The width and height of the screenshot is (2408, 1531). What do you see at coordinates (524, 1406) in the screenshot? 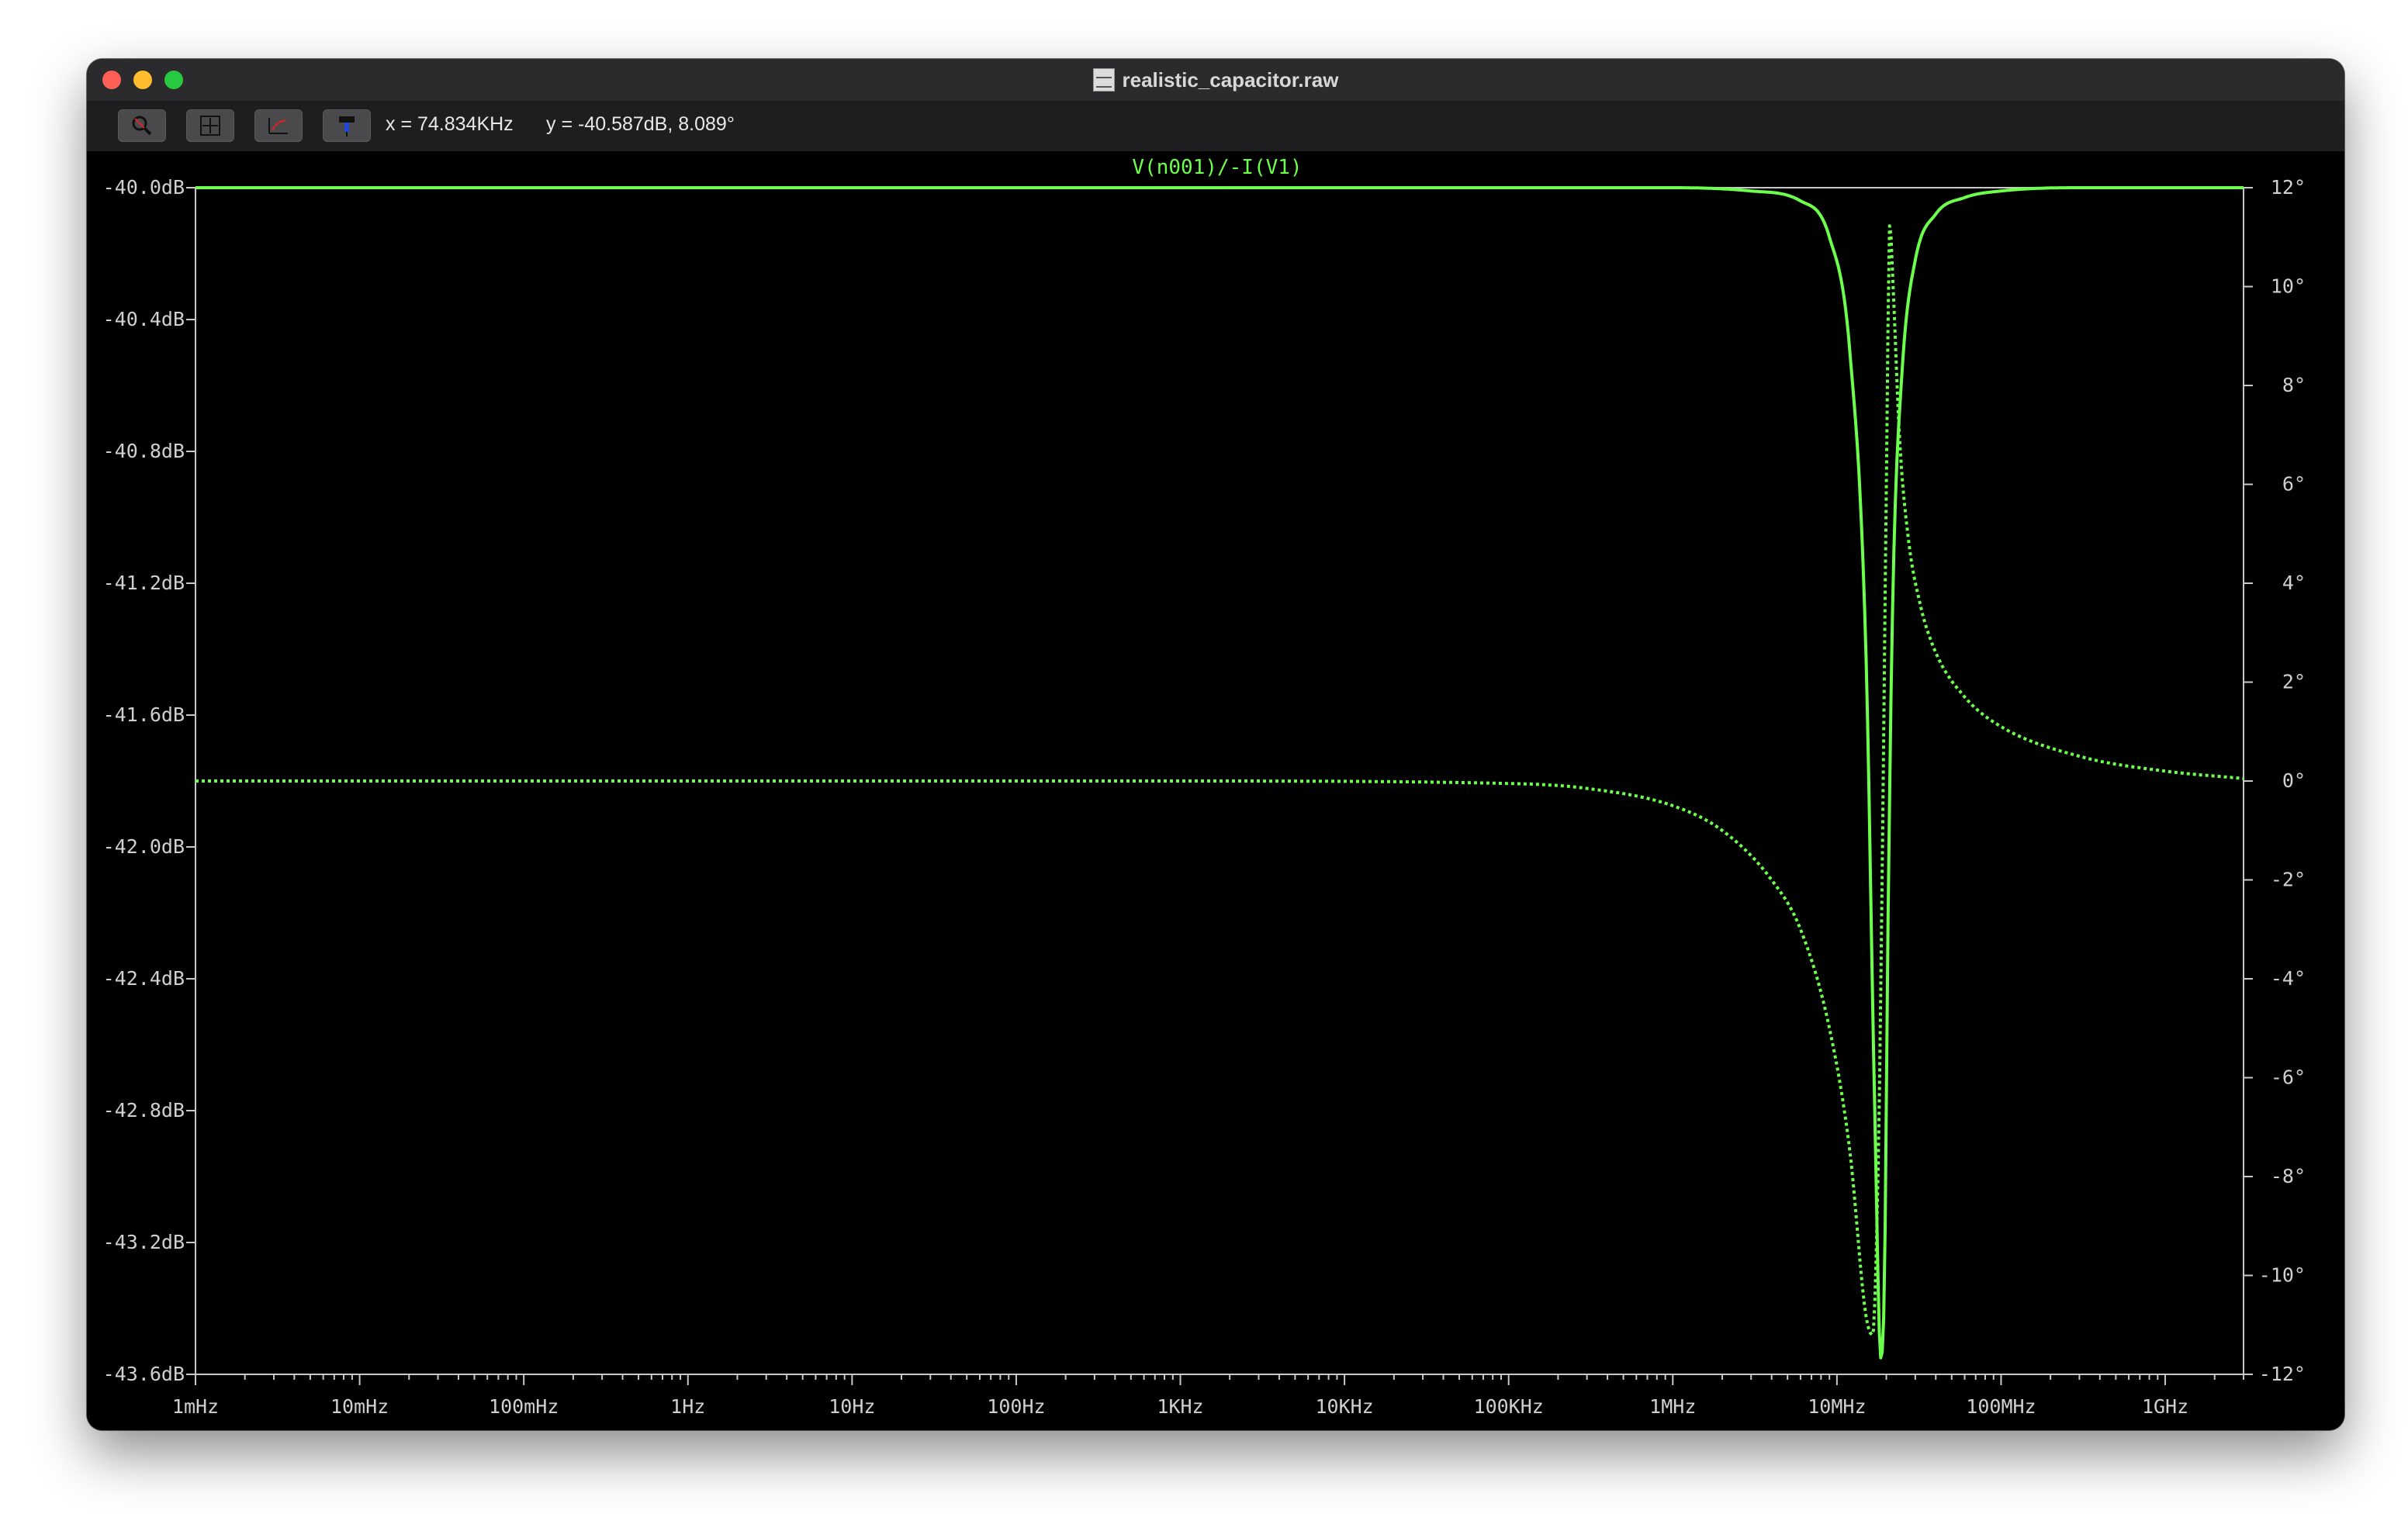
I see `x-tick-label: 100mHz` at bounding box center [524, 1406].